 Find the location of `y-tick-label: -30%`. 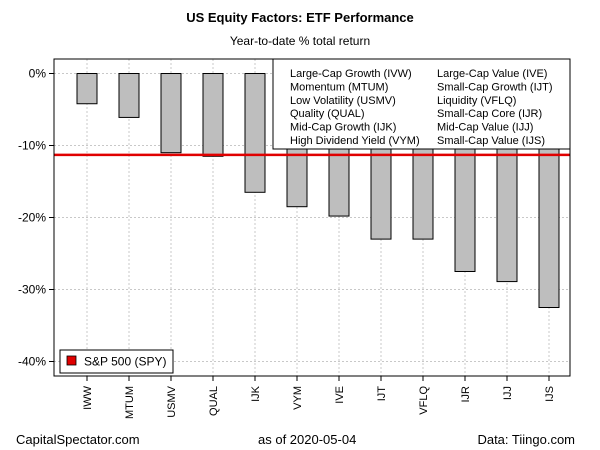

y-tick-label: -30% is located at coordinates (32, 290).